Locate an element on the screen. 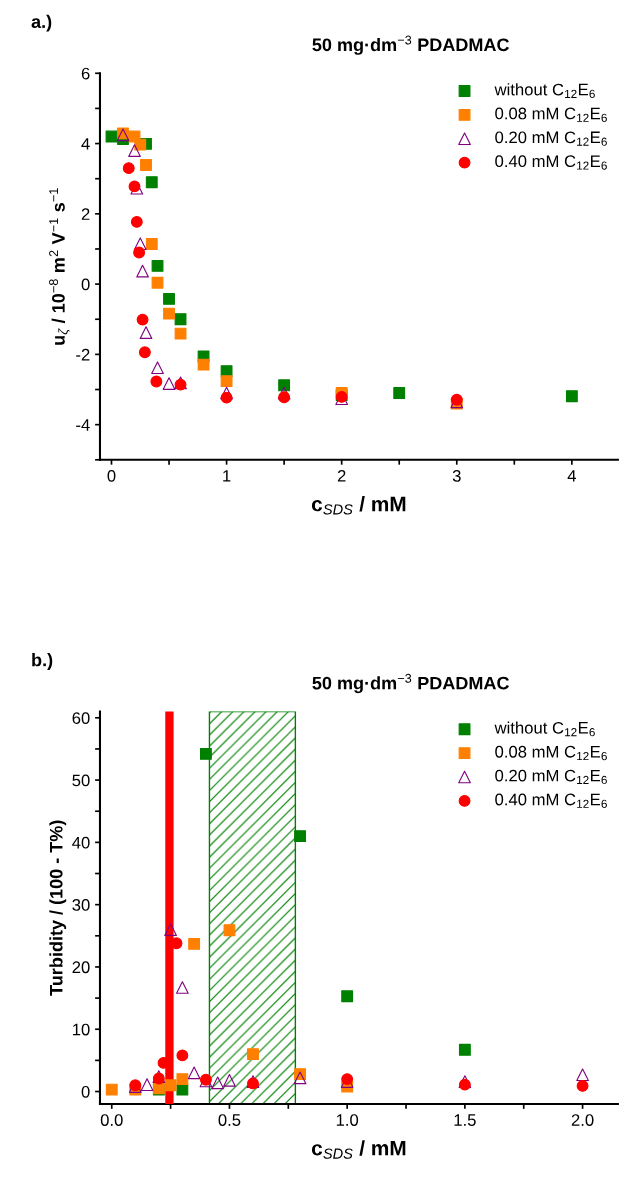 The height and width of the screenshot is (1182, 621). y-tick-label: -2 is located at coordinates (83, 354).